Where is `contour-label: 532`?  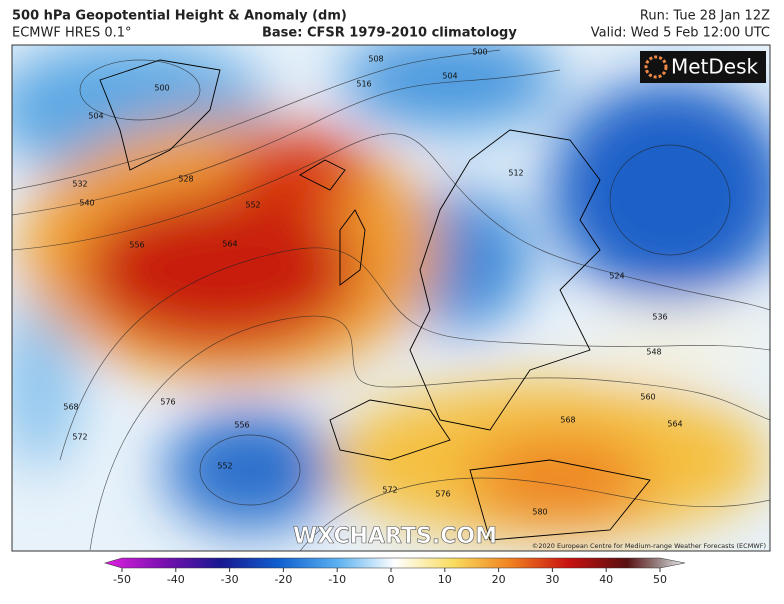
contour-label: 532 is located at coordinates (79, 184).